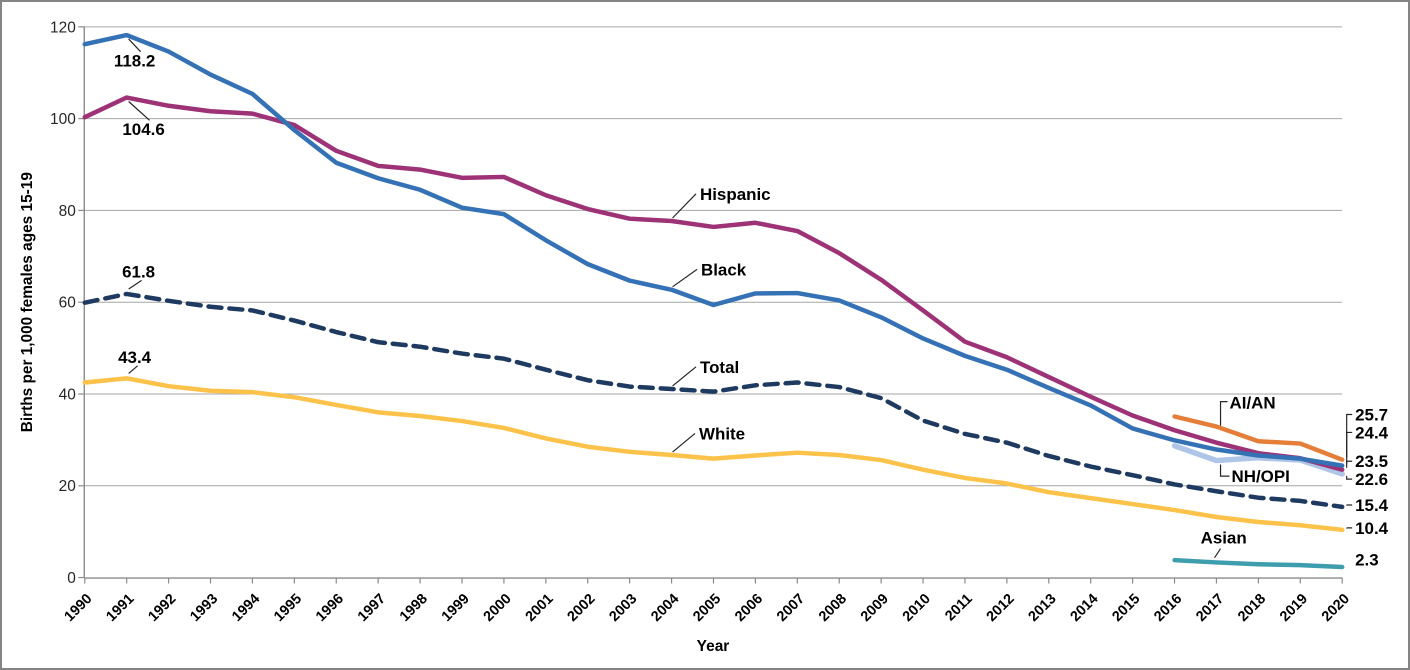 The height and width of the screenshot is (670, 1410). I want to click on end-value-label: 2.3, so click(1367, 560).